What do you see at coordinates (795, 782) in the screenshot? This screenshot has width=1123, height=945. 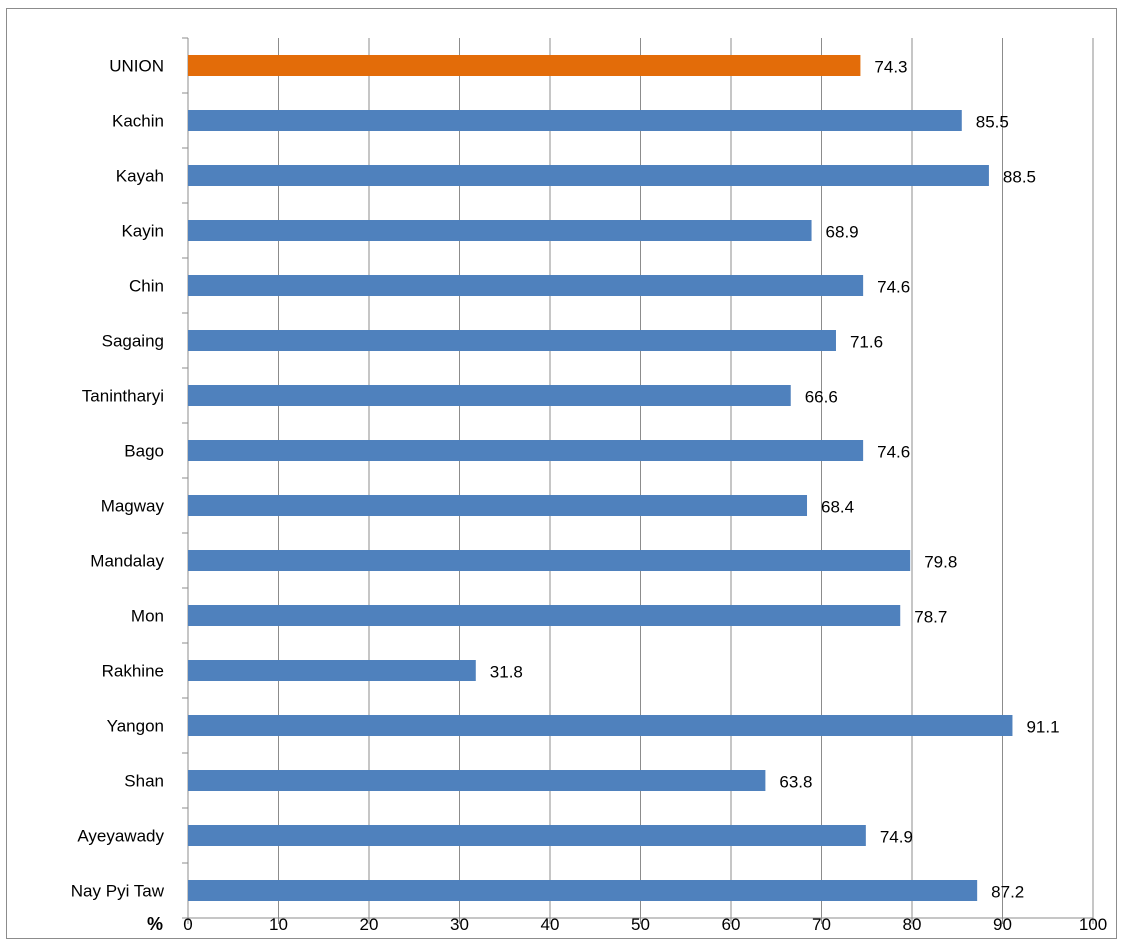 I see `data-label: 63.8` at bounding box center [795, 782].